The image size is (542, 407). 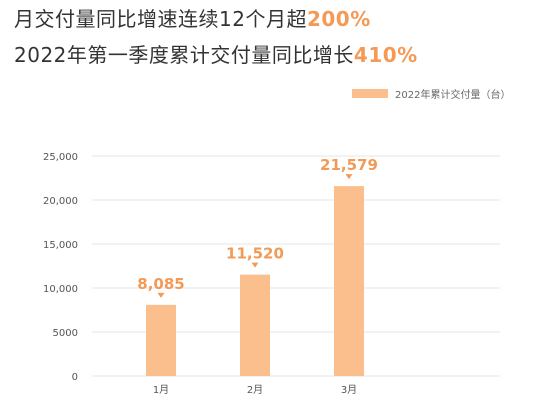 I want to click on x-tick-label: 3月, so click(x=349, y=390).